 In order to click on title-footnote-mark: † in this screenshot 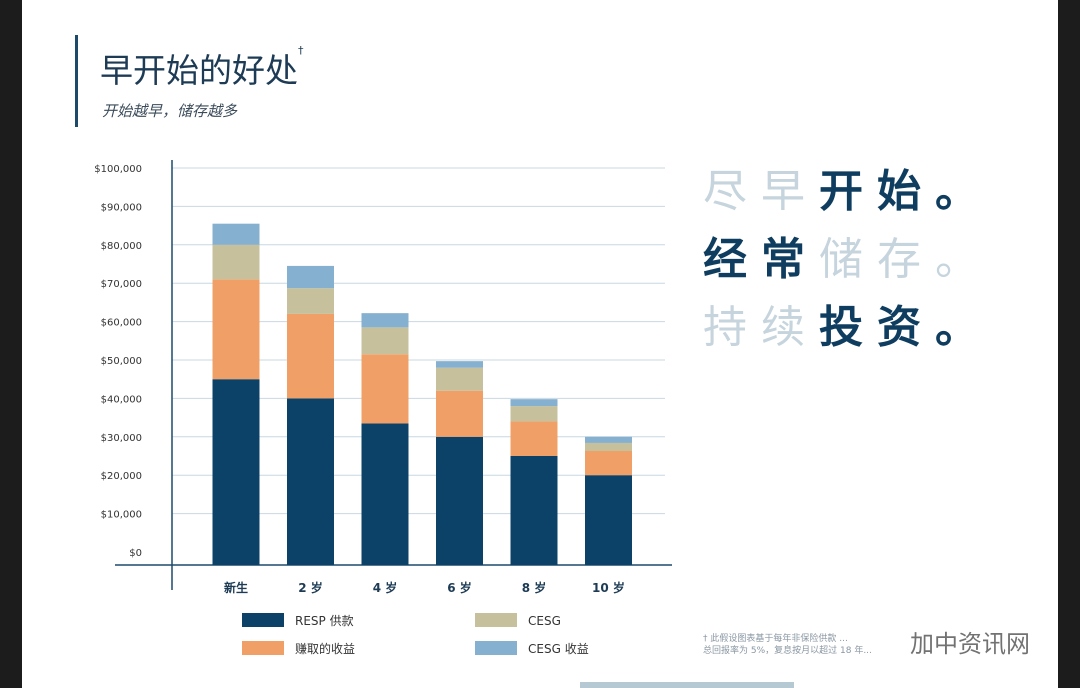, I will do `click(301, 50)`.